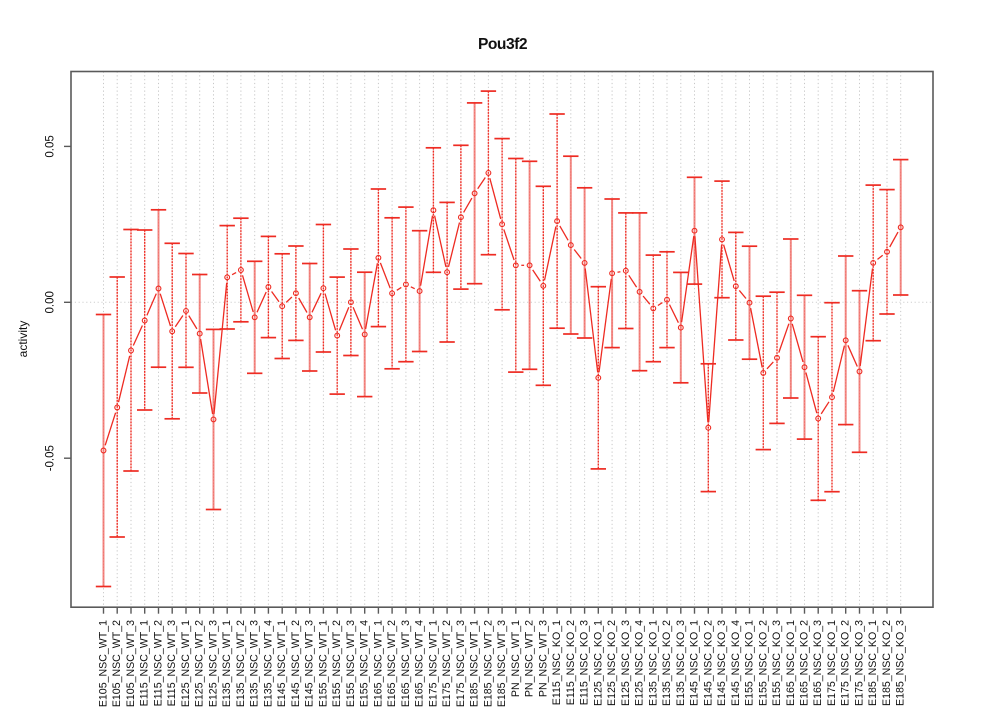 The image size is (1005, 725). Describe the element at coordinates (268, 663) in the screenshot. I see `svg-text: E135_NSC_WT_4` at that location.